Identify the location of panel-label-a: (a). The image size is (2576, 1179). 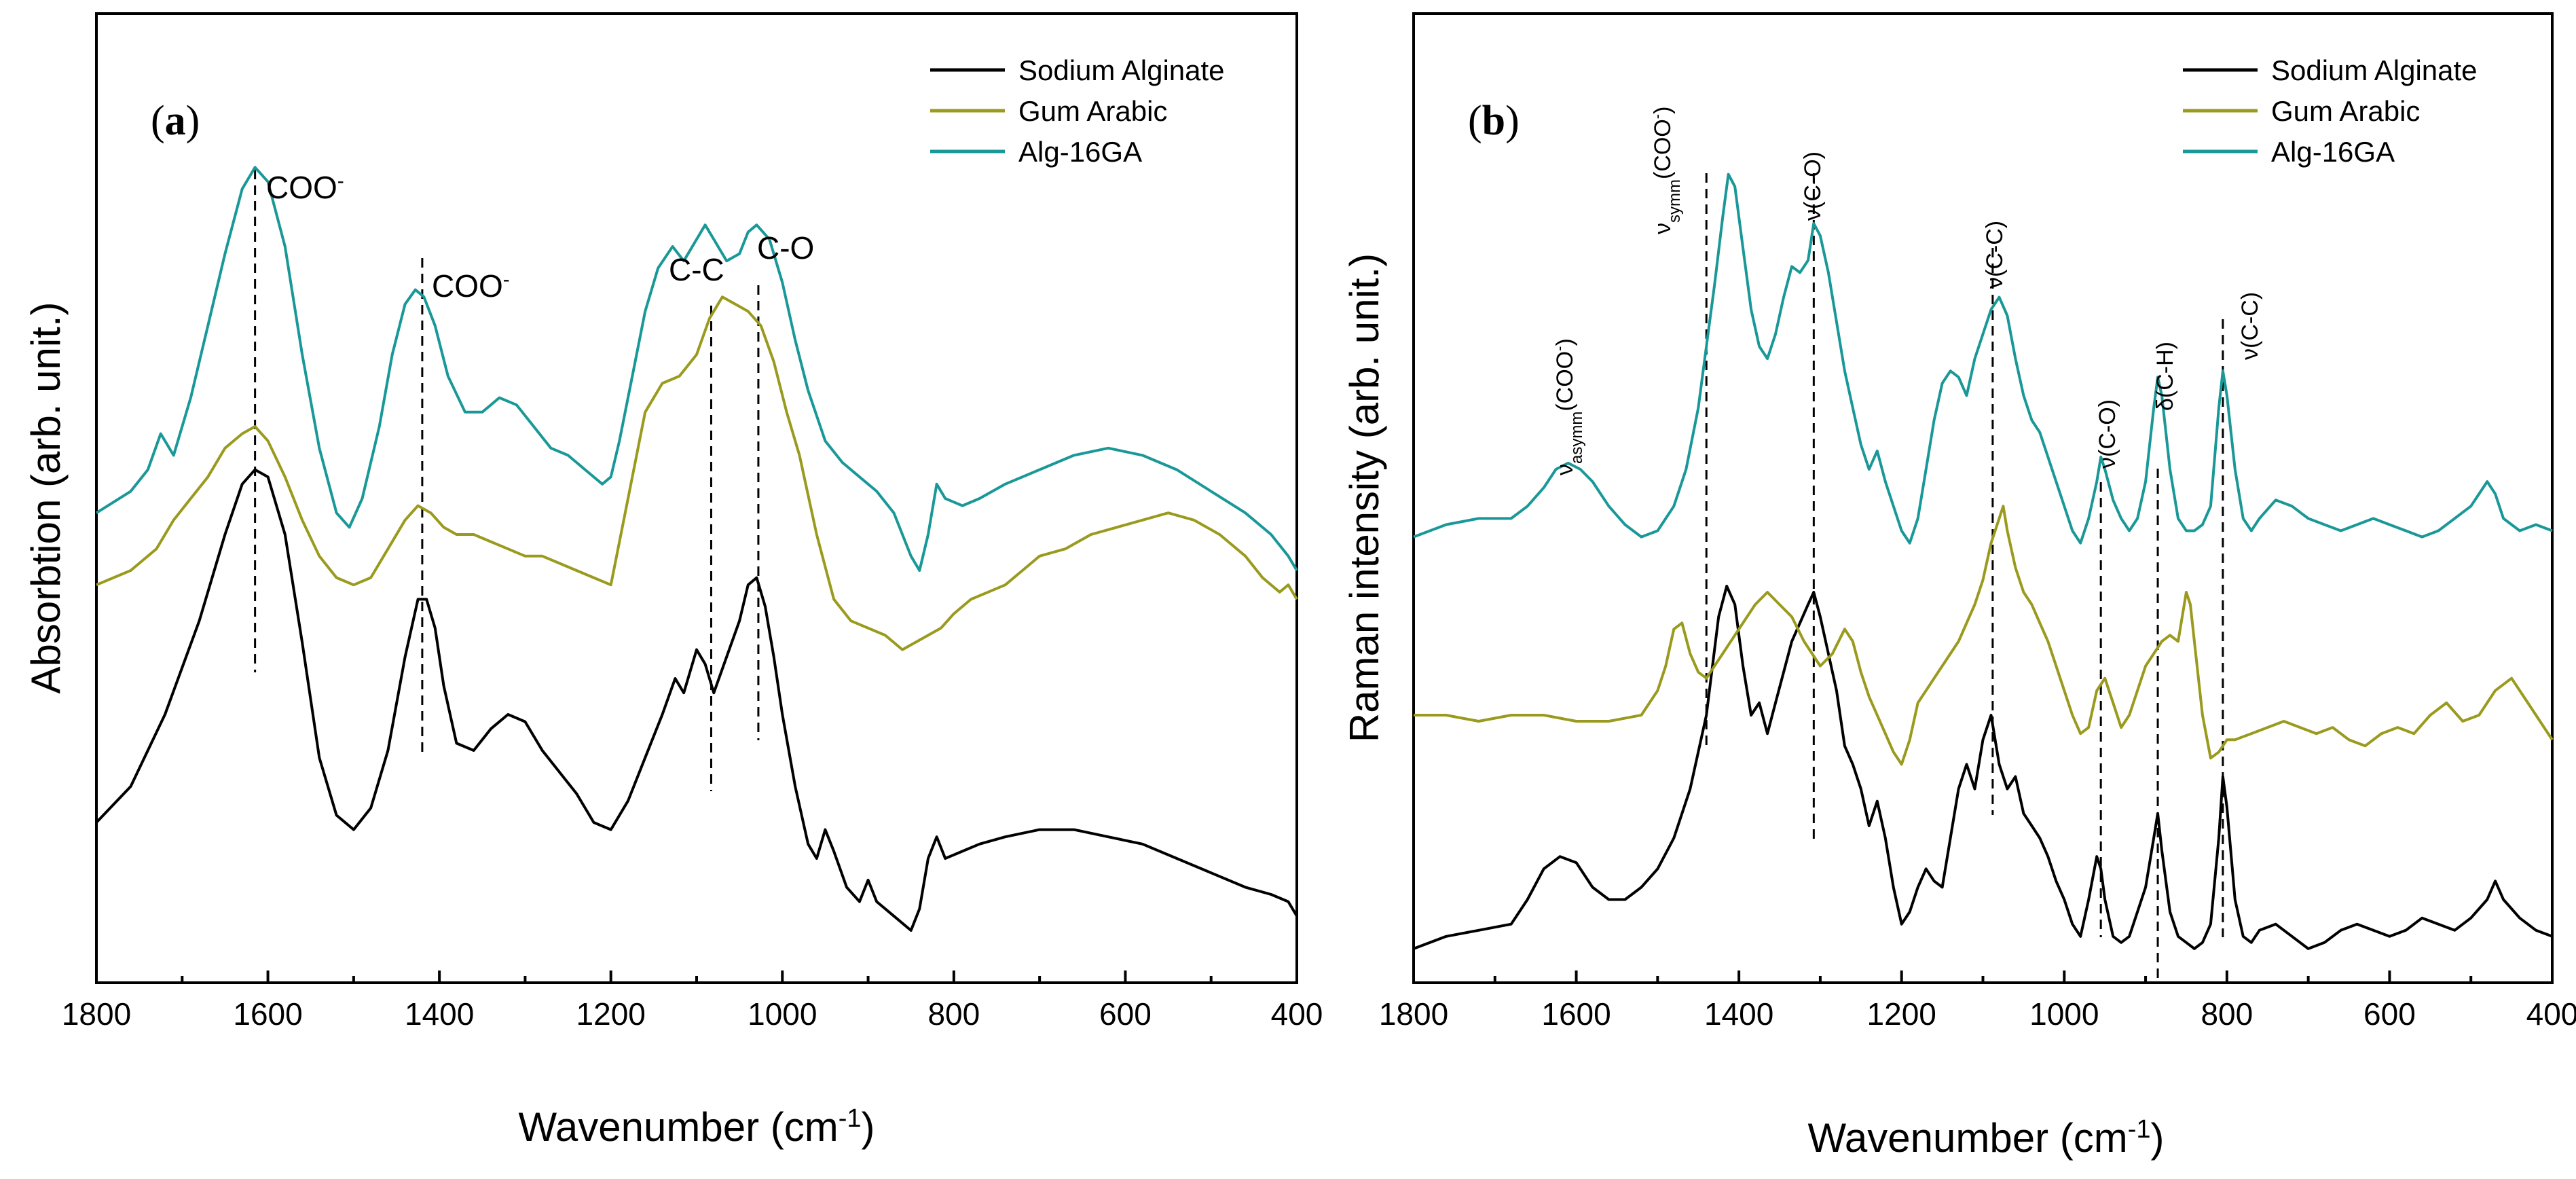
(175, 121).